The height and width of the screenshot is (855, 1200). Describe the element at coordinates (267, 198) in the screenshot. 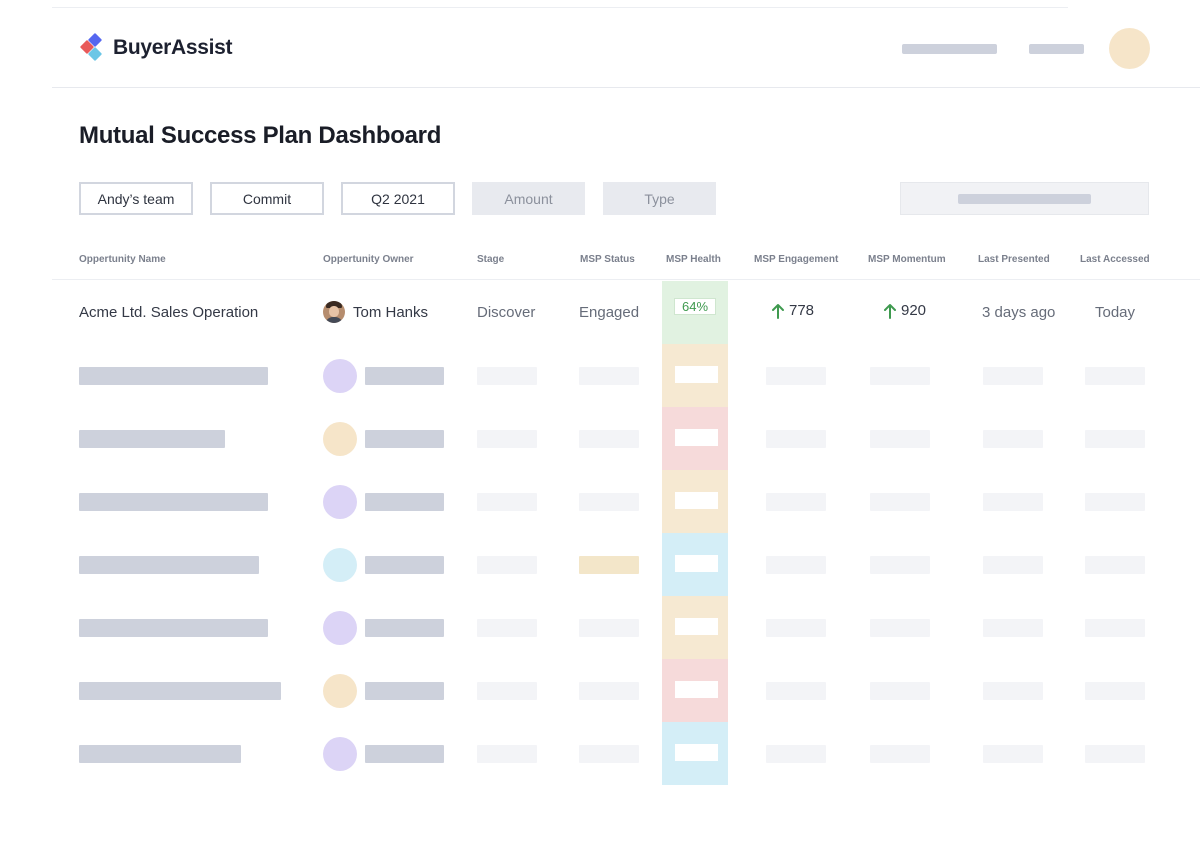

I see `filter-2: Commit` at that location.